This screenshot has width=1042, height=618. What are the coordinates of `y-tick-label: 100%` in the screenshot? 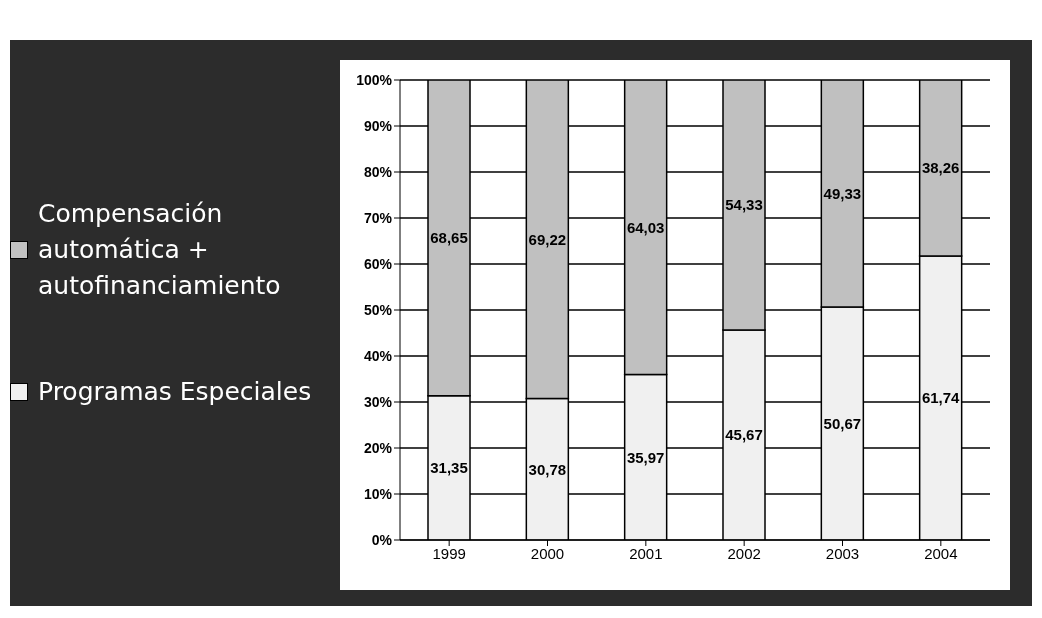 It's located at (374, 79).